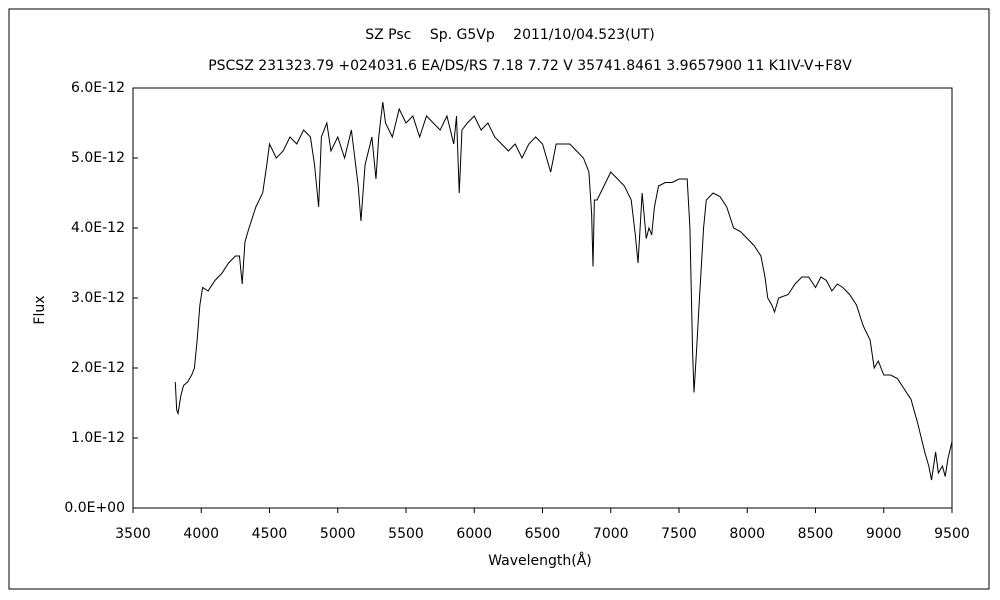  What do you see at coordinates (98, 88) in the screenshot?
I see `y-tick-label: 6.0E-12` at bounding box center [98, 88].